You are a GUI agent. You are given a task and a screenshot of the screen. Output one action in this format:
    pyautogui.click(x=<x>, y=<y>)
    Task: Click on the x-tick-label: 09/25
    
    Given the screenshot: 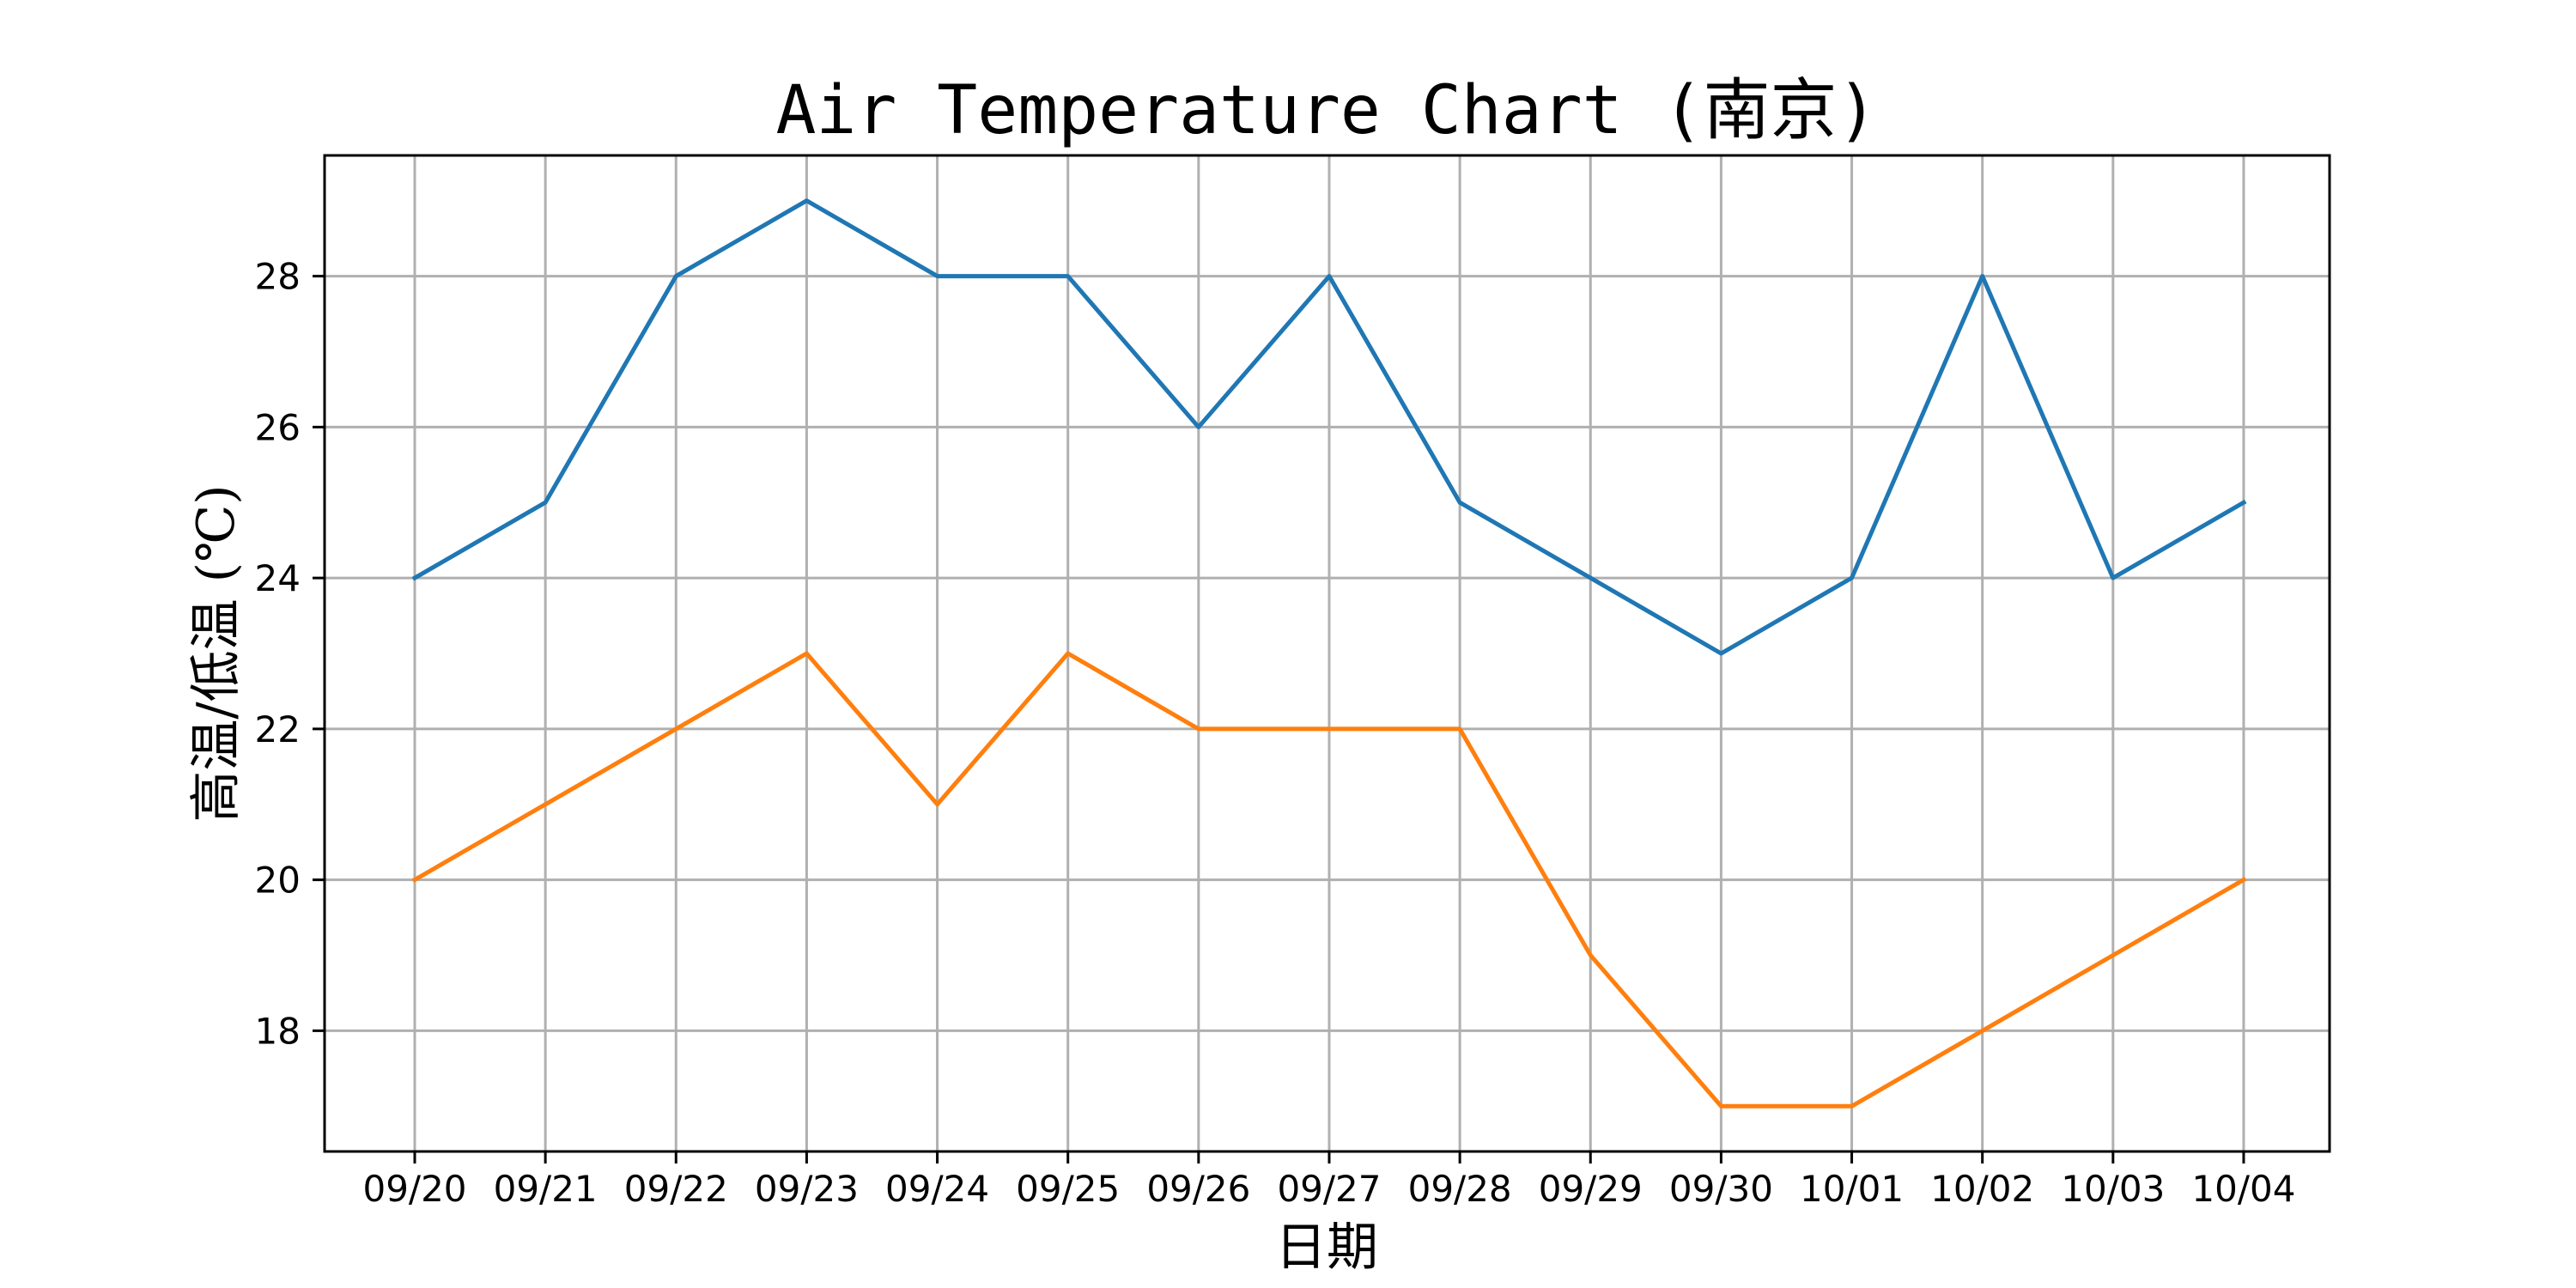 What is the action you would take?
    pyautogui.click(x=1068, y=1189)
    